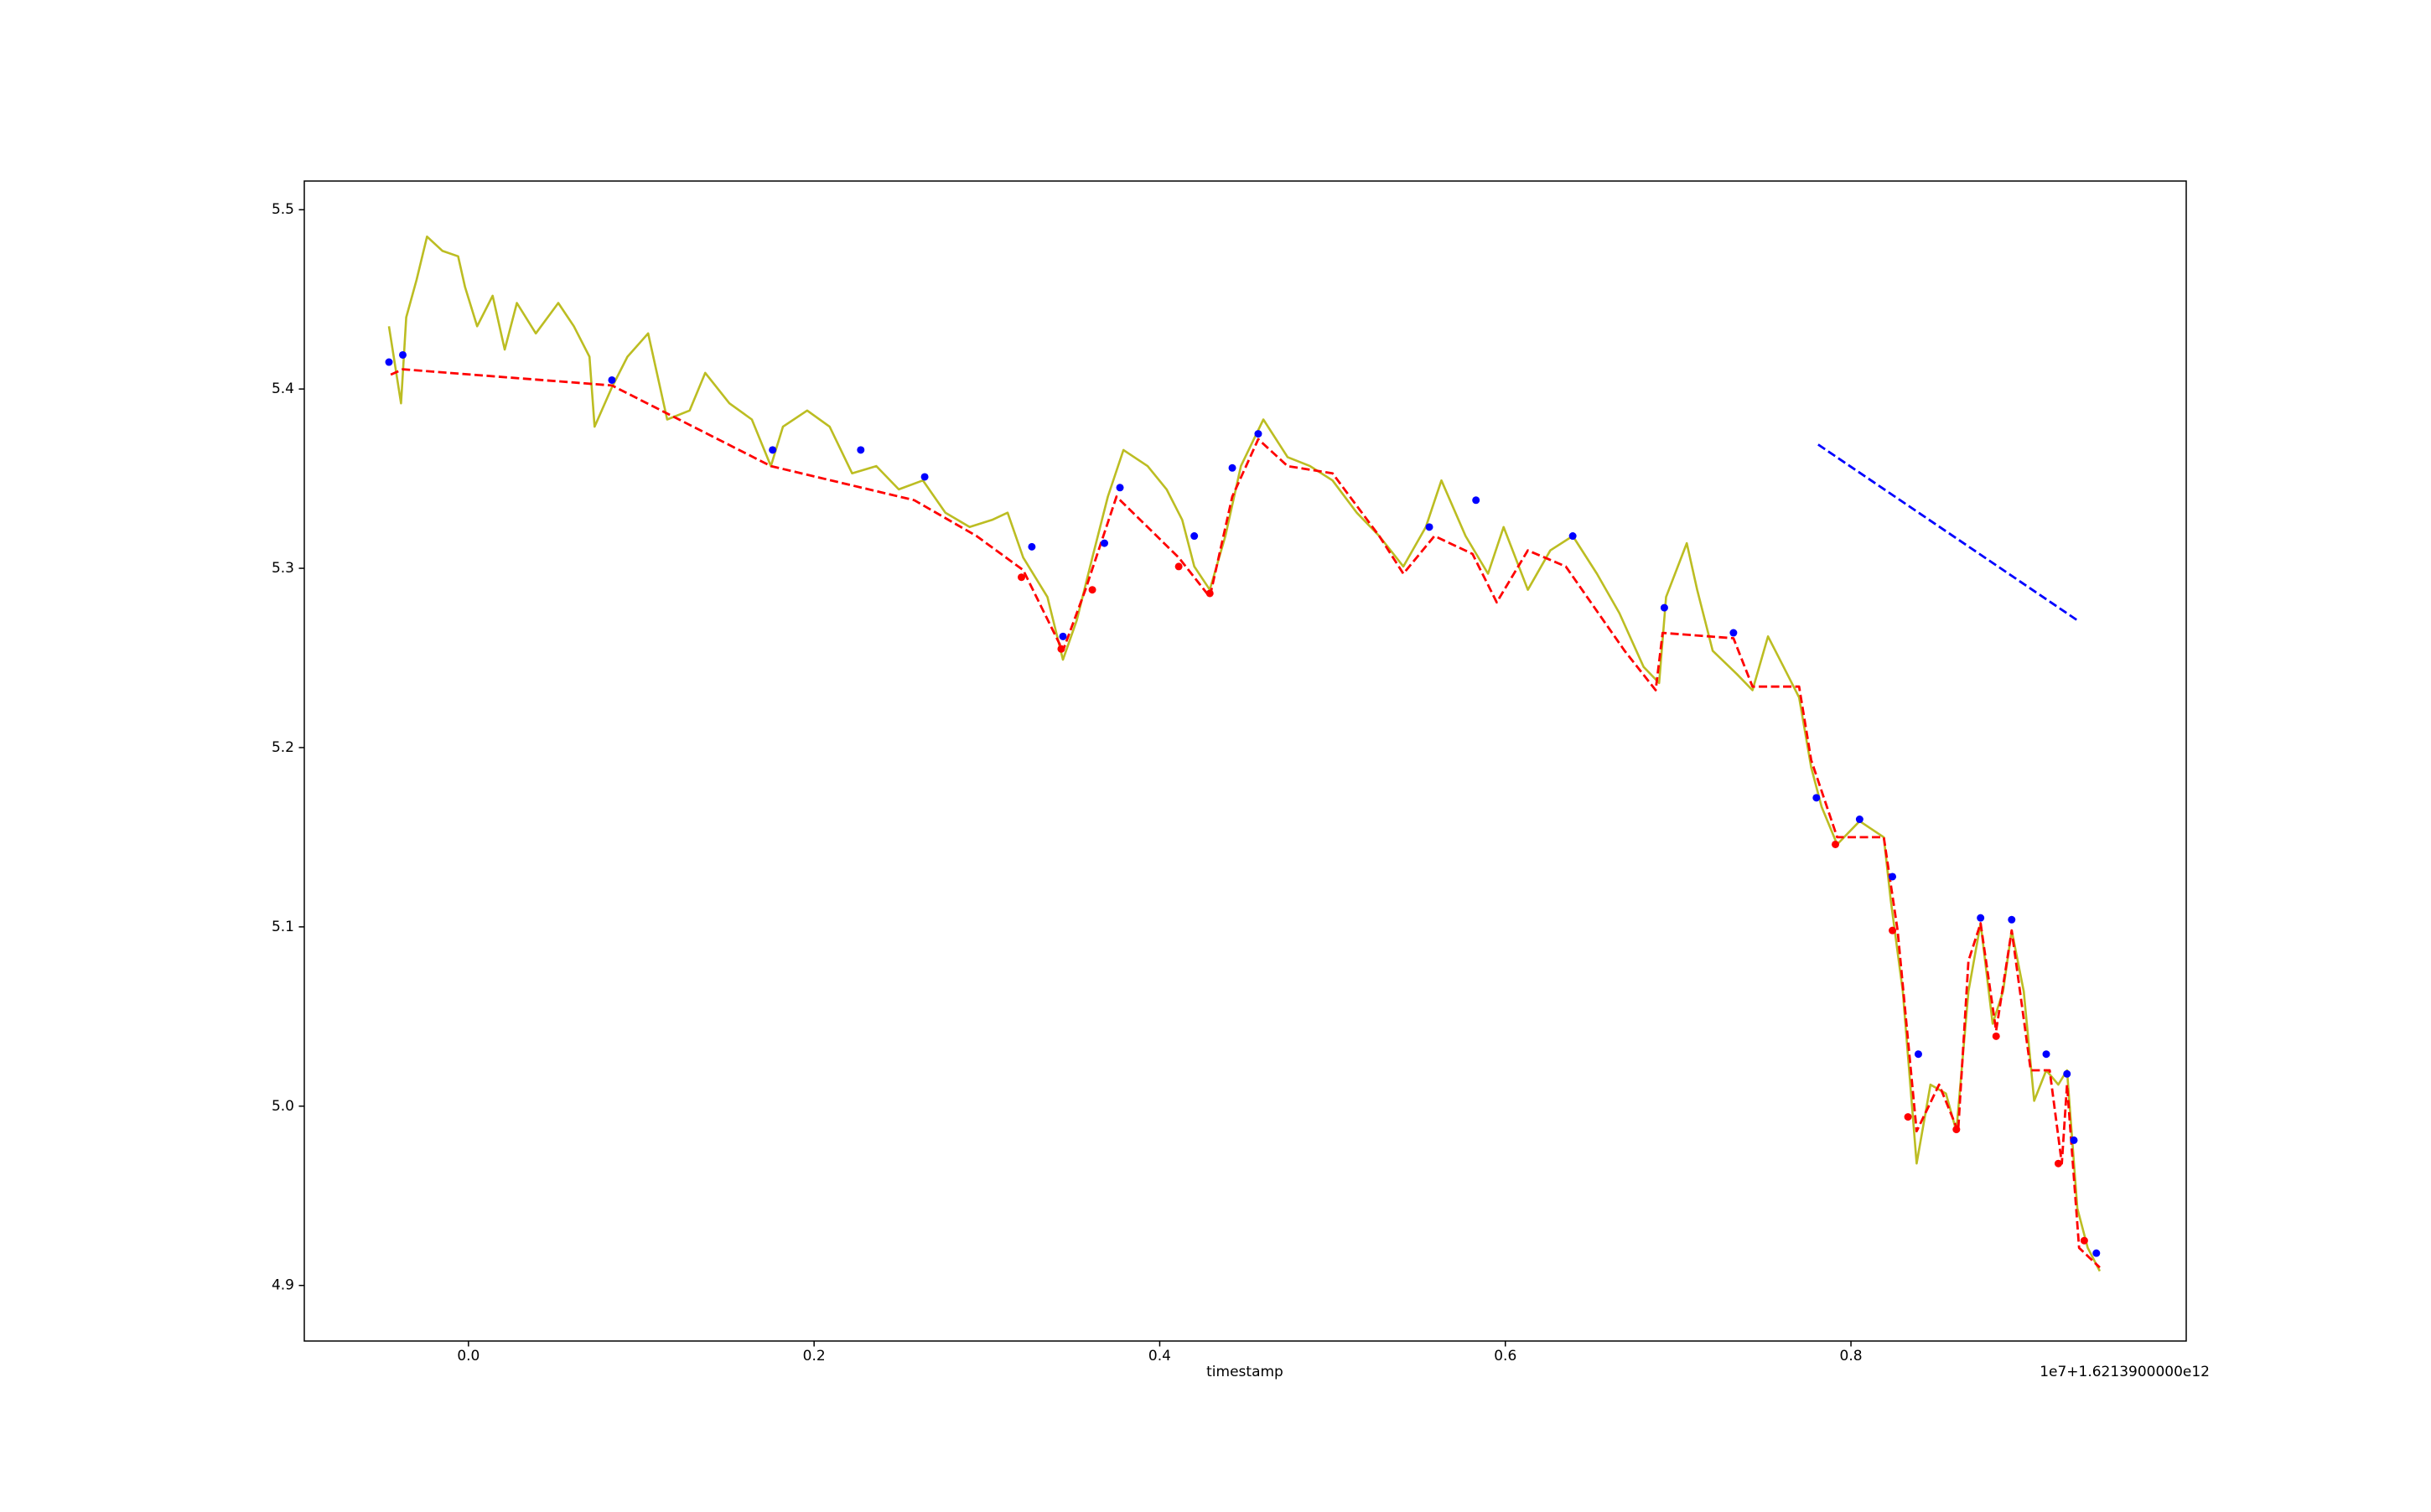 This screenshot has height=1512, width=2431. What do you see at coordinates (2125, 1372) in the screenshot?
I see `x-offset-label: 1e7+1.6213900000e12` at bounding box center [2125, 1372].